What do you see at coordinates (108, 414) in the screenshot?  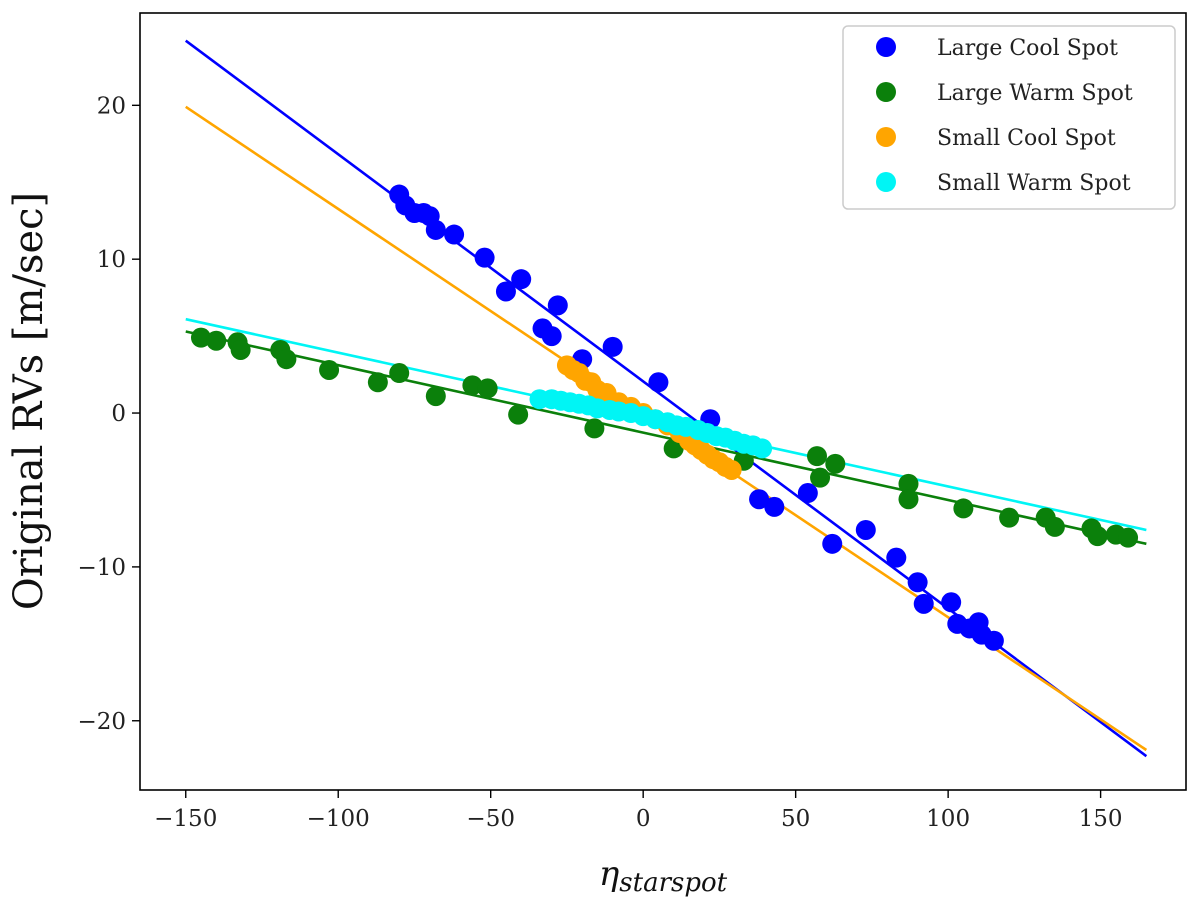 I see `y-axis-ticks: −20 −10 0 10 20` at bounding box center [108, 414].